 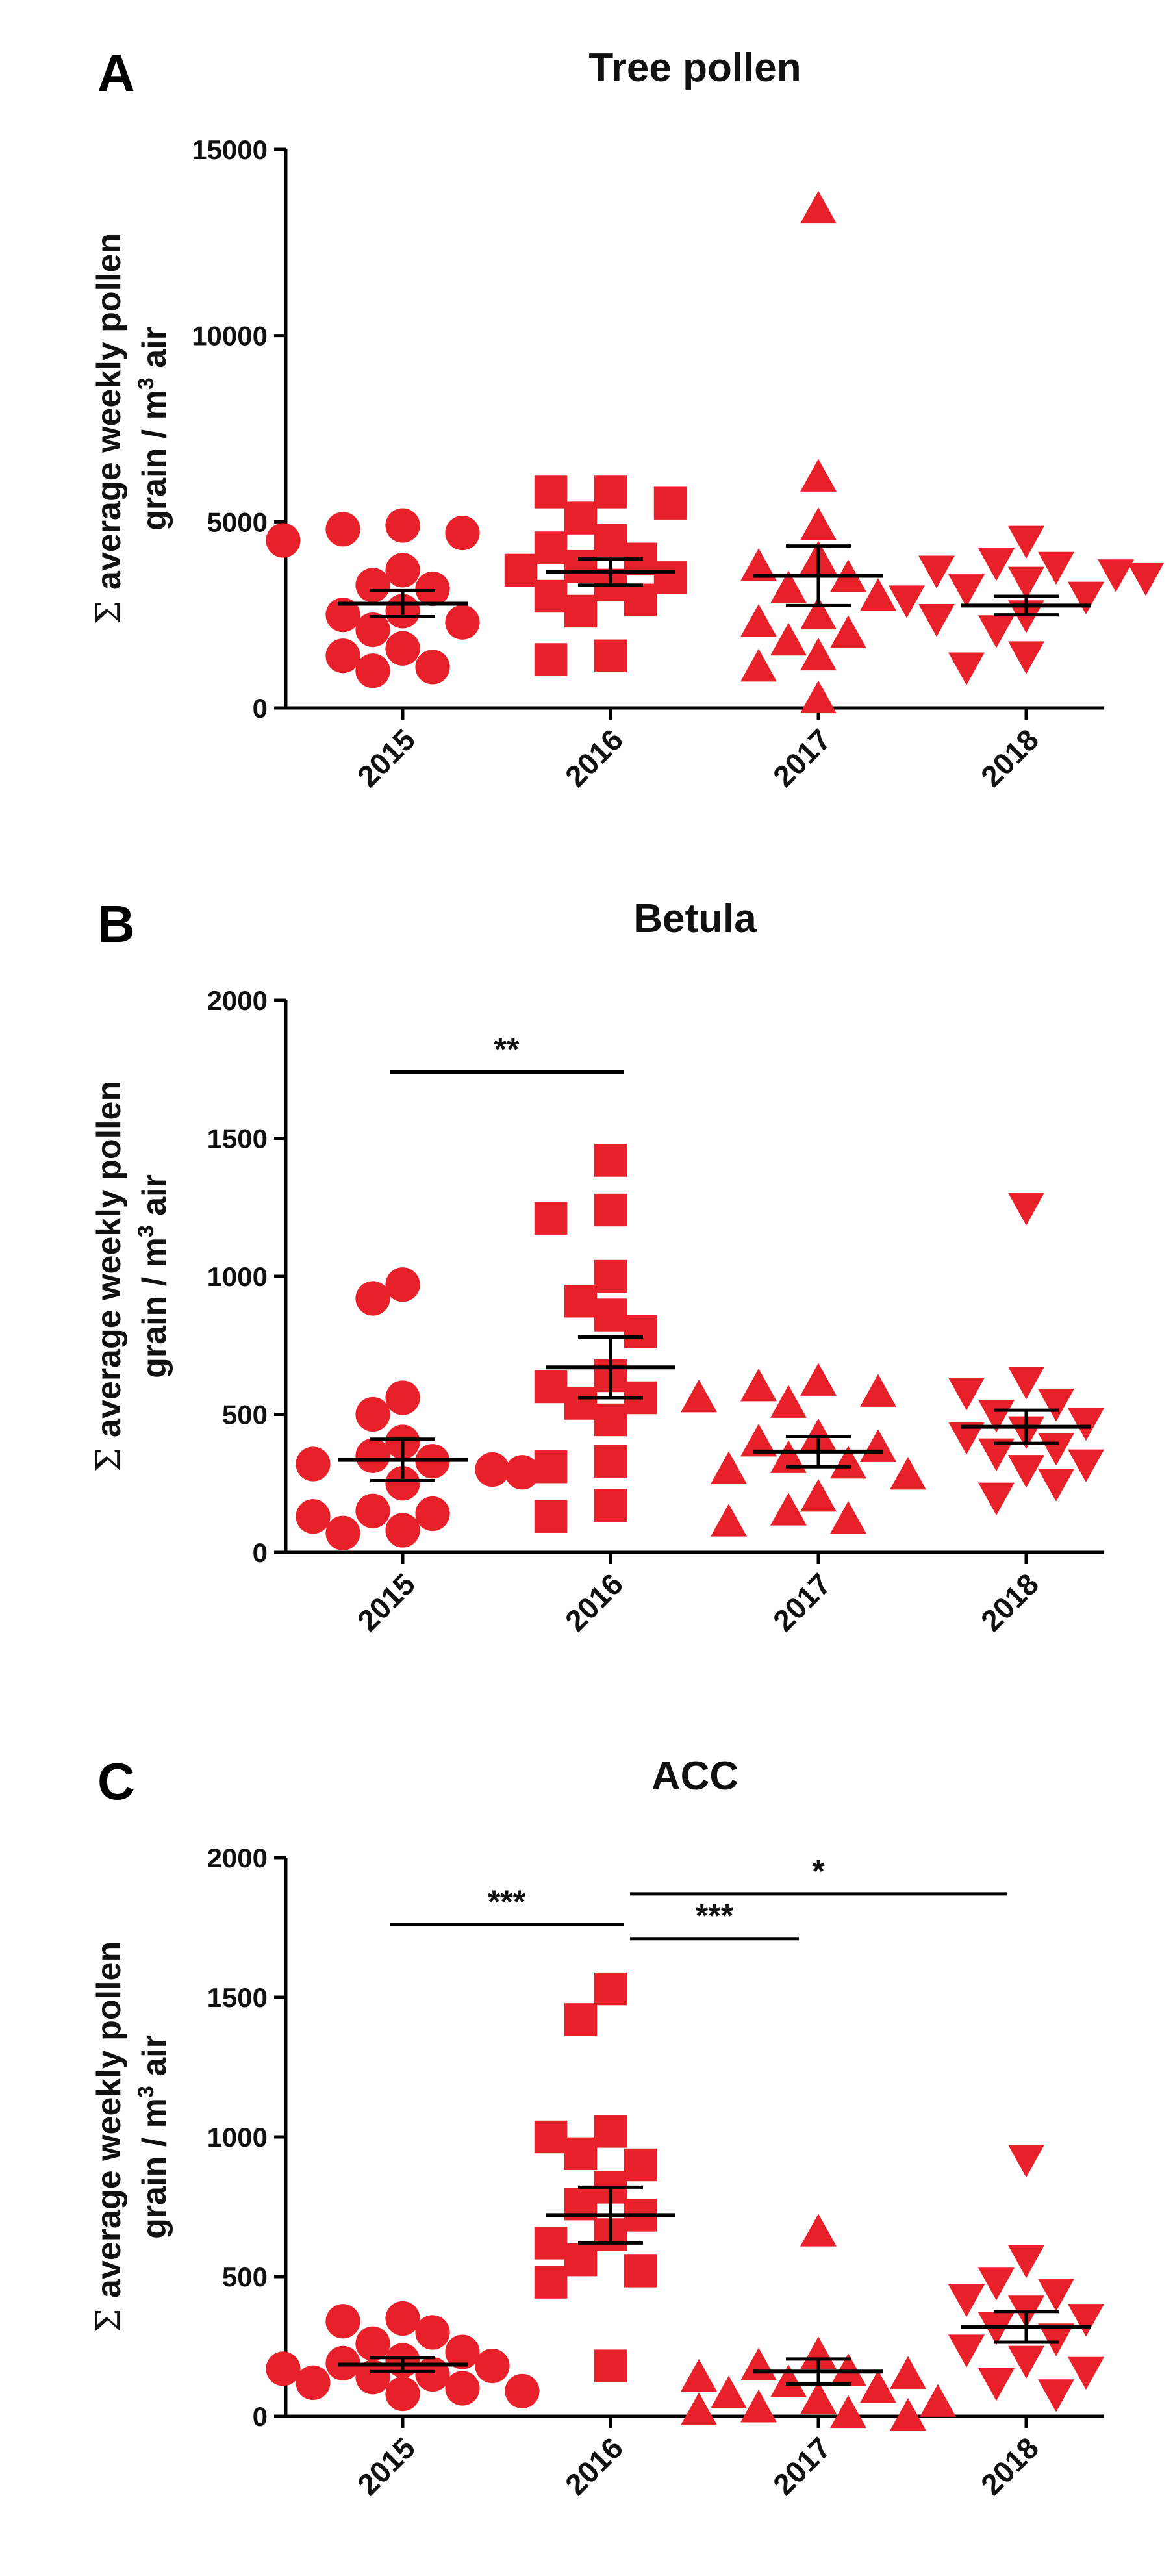 What do you see at coordinates (260, 709) in the screenshot?
I see `y-tick-label: 0` at bounding box center [260, 709].